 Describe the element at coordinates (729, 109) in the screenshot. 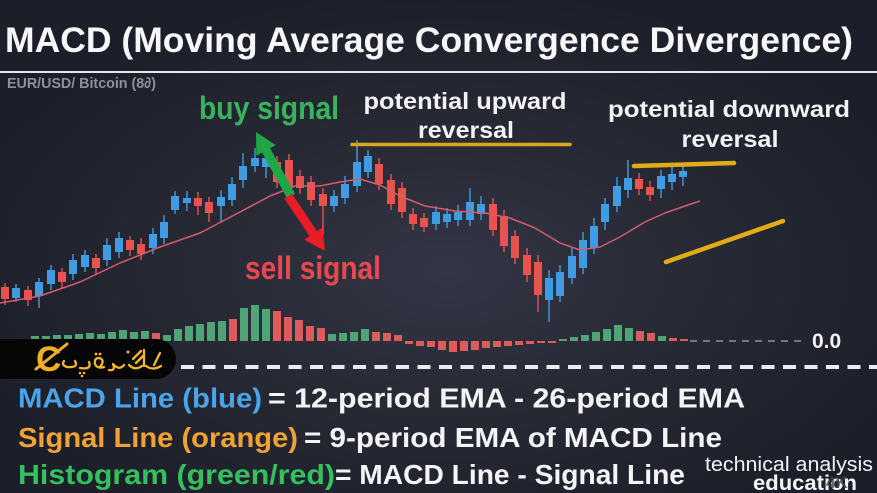

I see `svg-text: potential downward` at that location.